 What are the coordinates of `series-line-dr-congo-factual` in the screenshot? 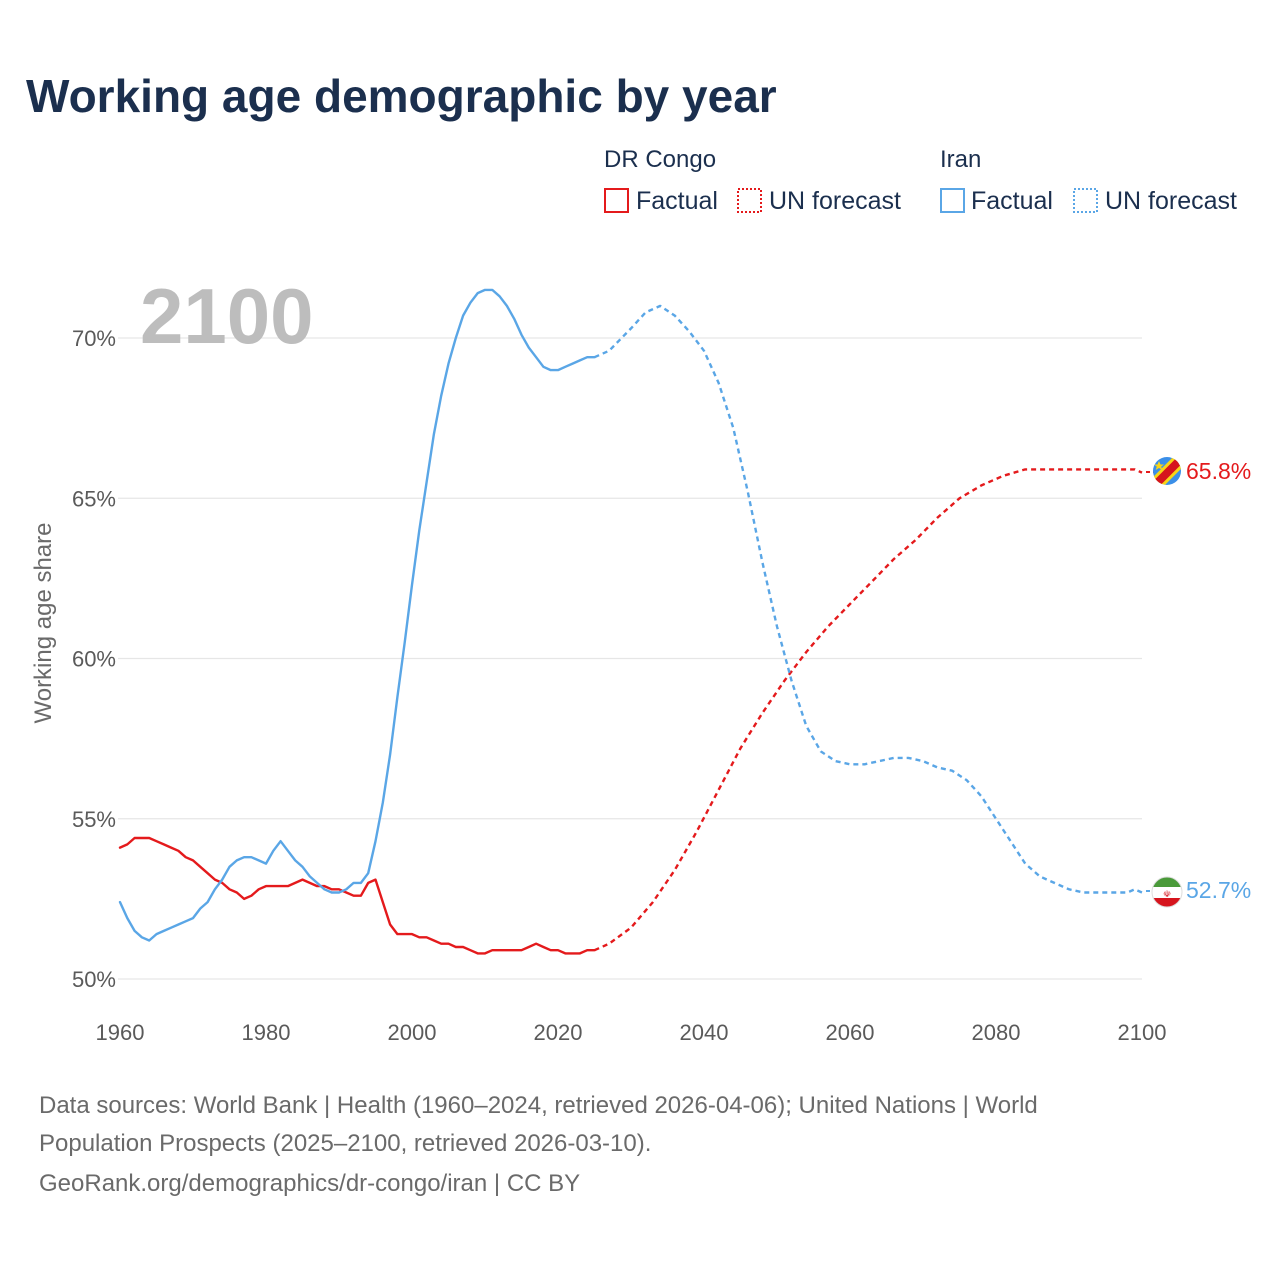 It's located at (357, 895).